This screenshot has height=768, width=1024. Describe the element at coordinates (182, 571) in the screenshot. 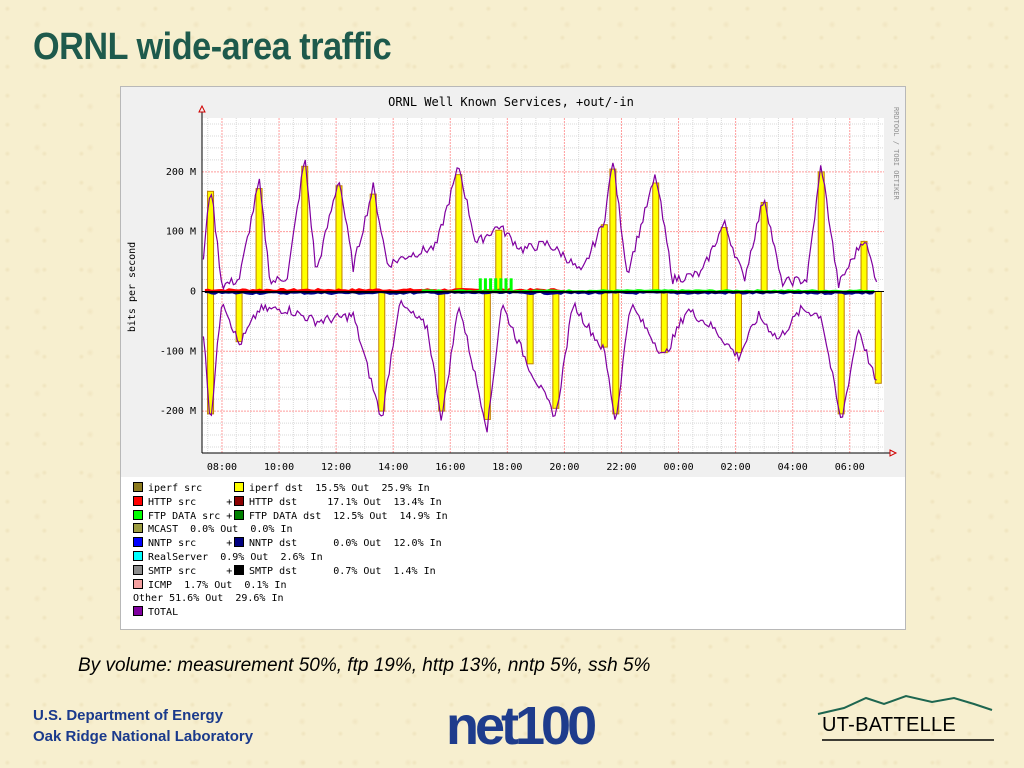

I see `legend-entry: SMTP src +` at that location.